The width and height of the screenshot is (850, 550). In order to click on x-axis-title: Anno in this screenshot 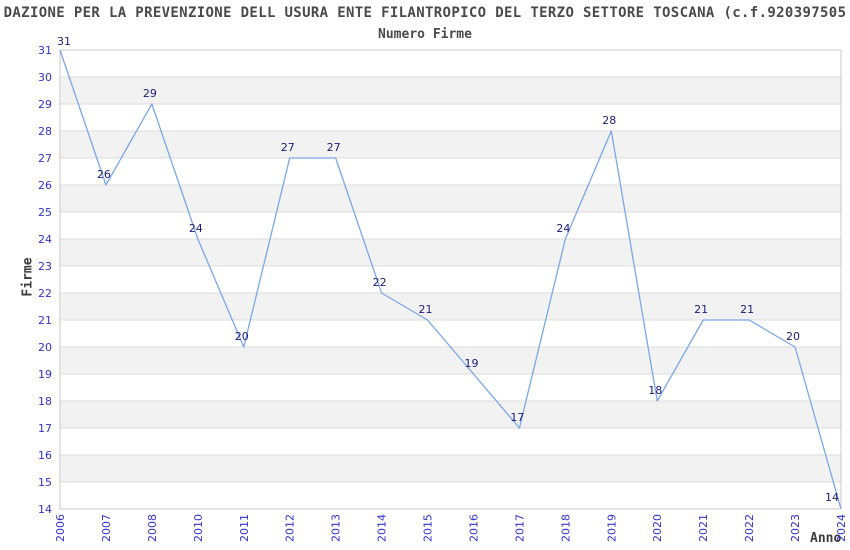, I will do `click(826, 538)`.